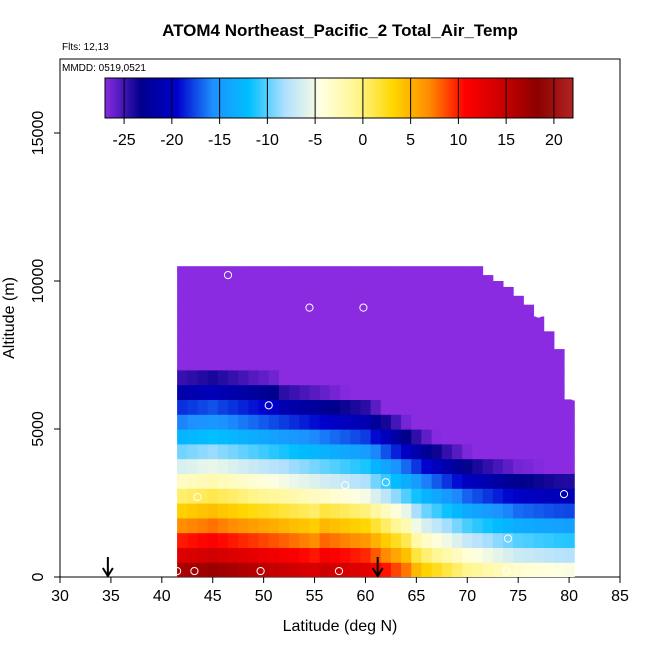  Describe the element at coordinates (458, 140) in the screenshot. I see `colorbar-tick-label: 10` at that location.